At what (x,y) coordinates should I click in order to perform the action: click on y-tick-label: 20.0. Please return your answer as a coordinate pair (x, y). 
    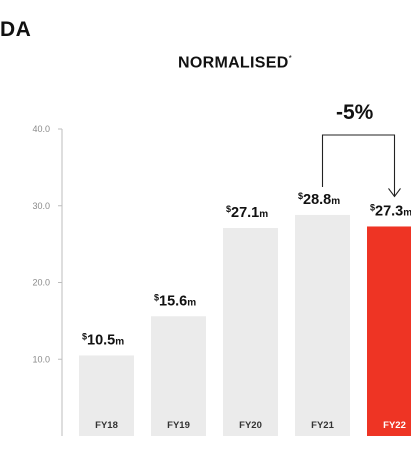
    Looking at the image, I should click on (41, 283).